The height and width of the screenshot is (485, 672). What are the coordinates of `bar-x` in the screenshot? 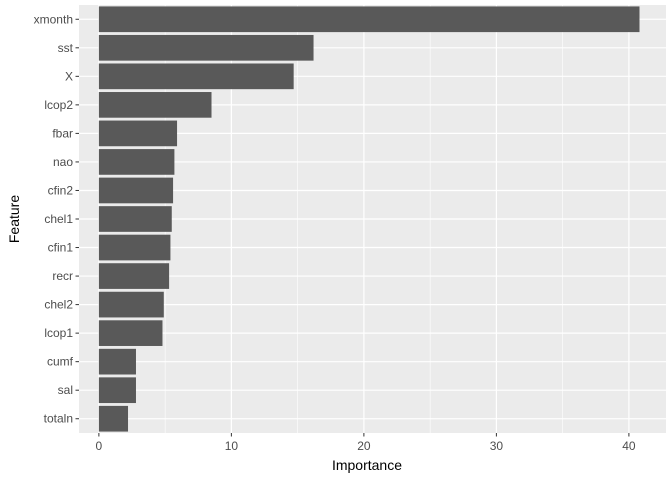 It's located at (196, 76).